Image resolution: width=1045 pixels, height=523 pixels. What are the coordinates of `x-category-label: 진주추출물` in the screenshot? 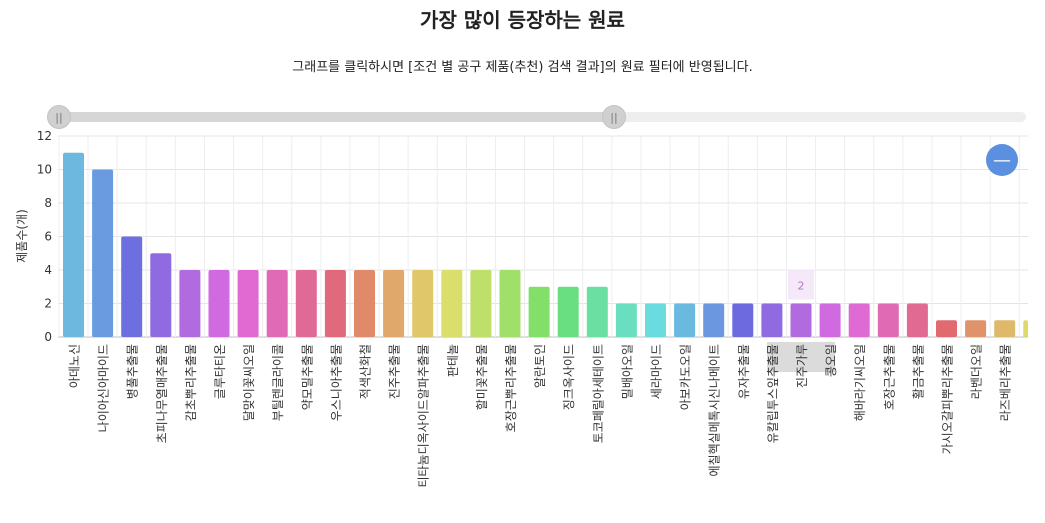 It's located at (395, 371).